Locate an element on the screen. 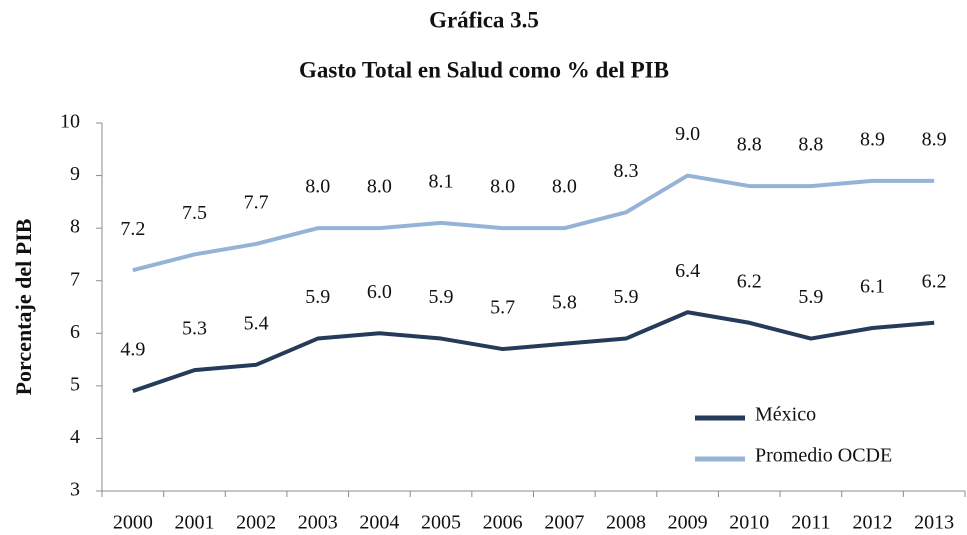 The image size is (967, 535). x-tick-label: 2009 is located at coordinates (688, 523).